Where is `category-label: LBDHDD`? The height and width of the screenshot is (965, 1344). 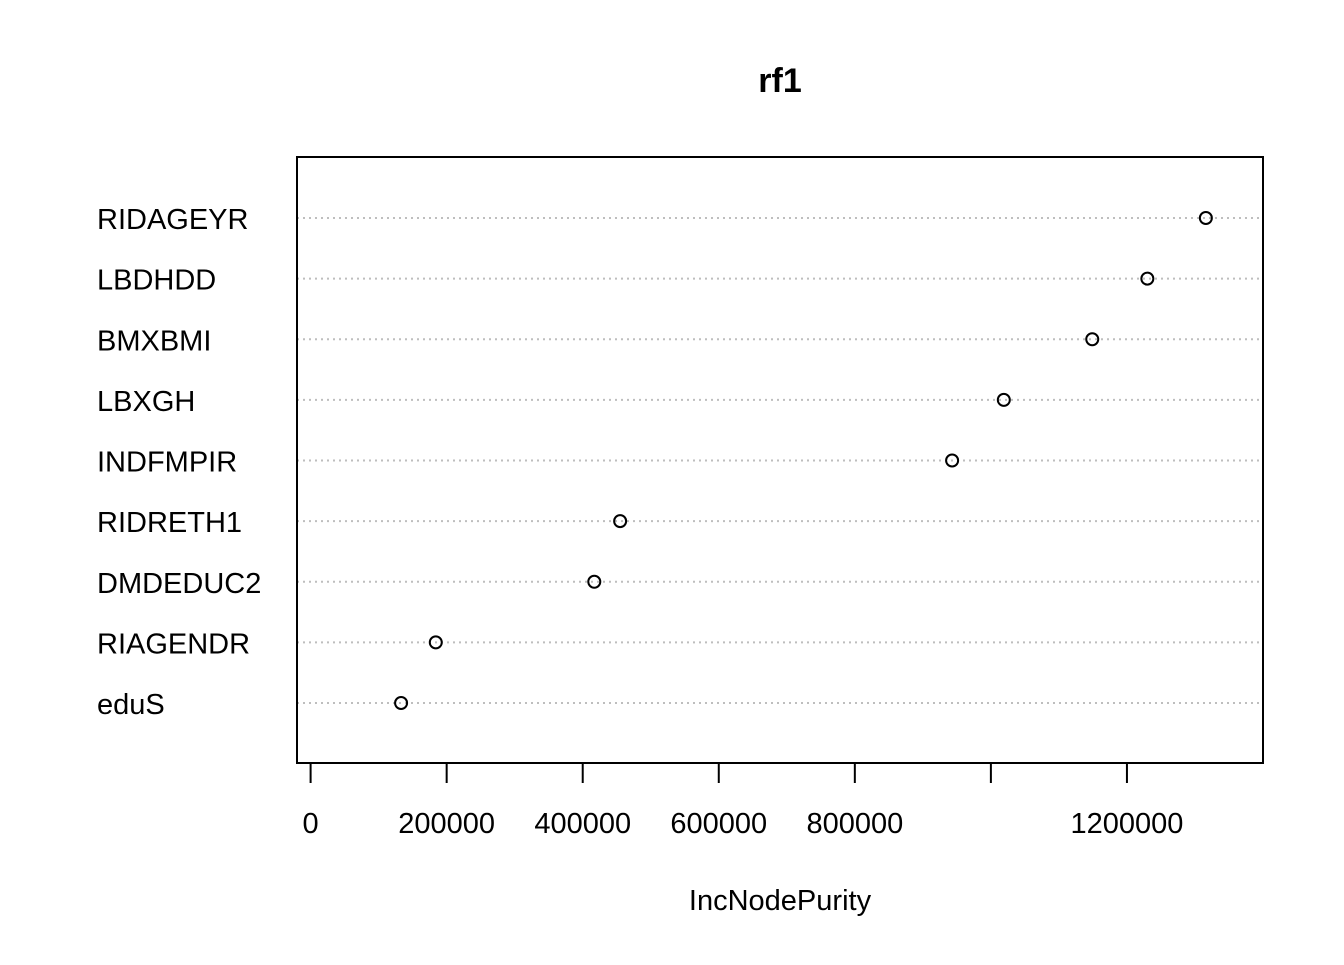
category-label: LBDHDD is located at coordinates (156, 281).